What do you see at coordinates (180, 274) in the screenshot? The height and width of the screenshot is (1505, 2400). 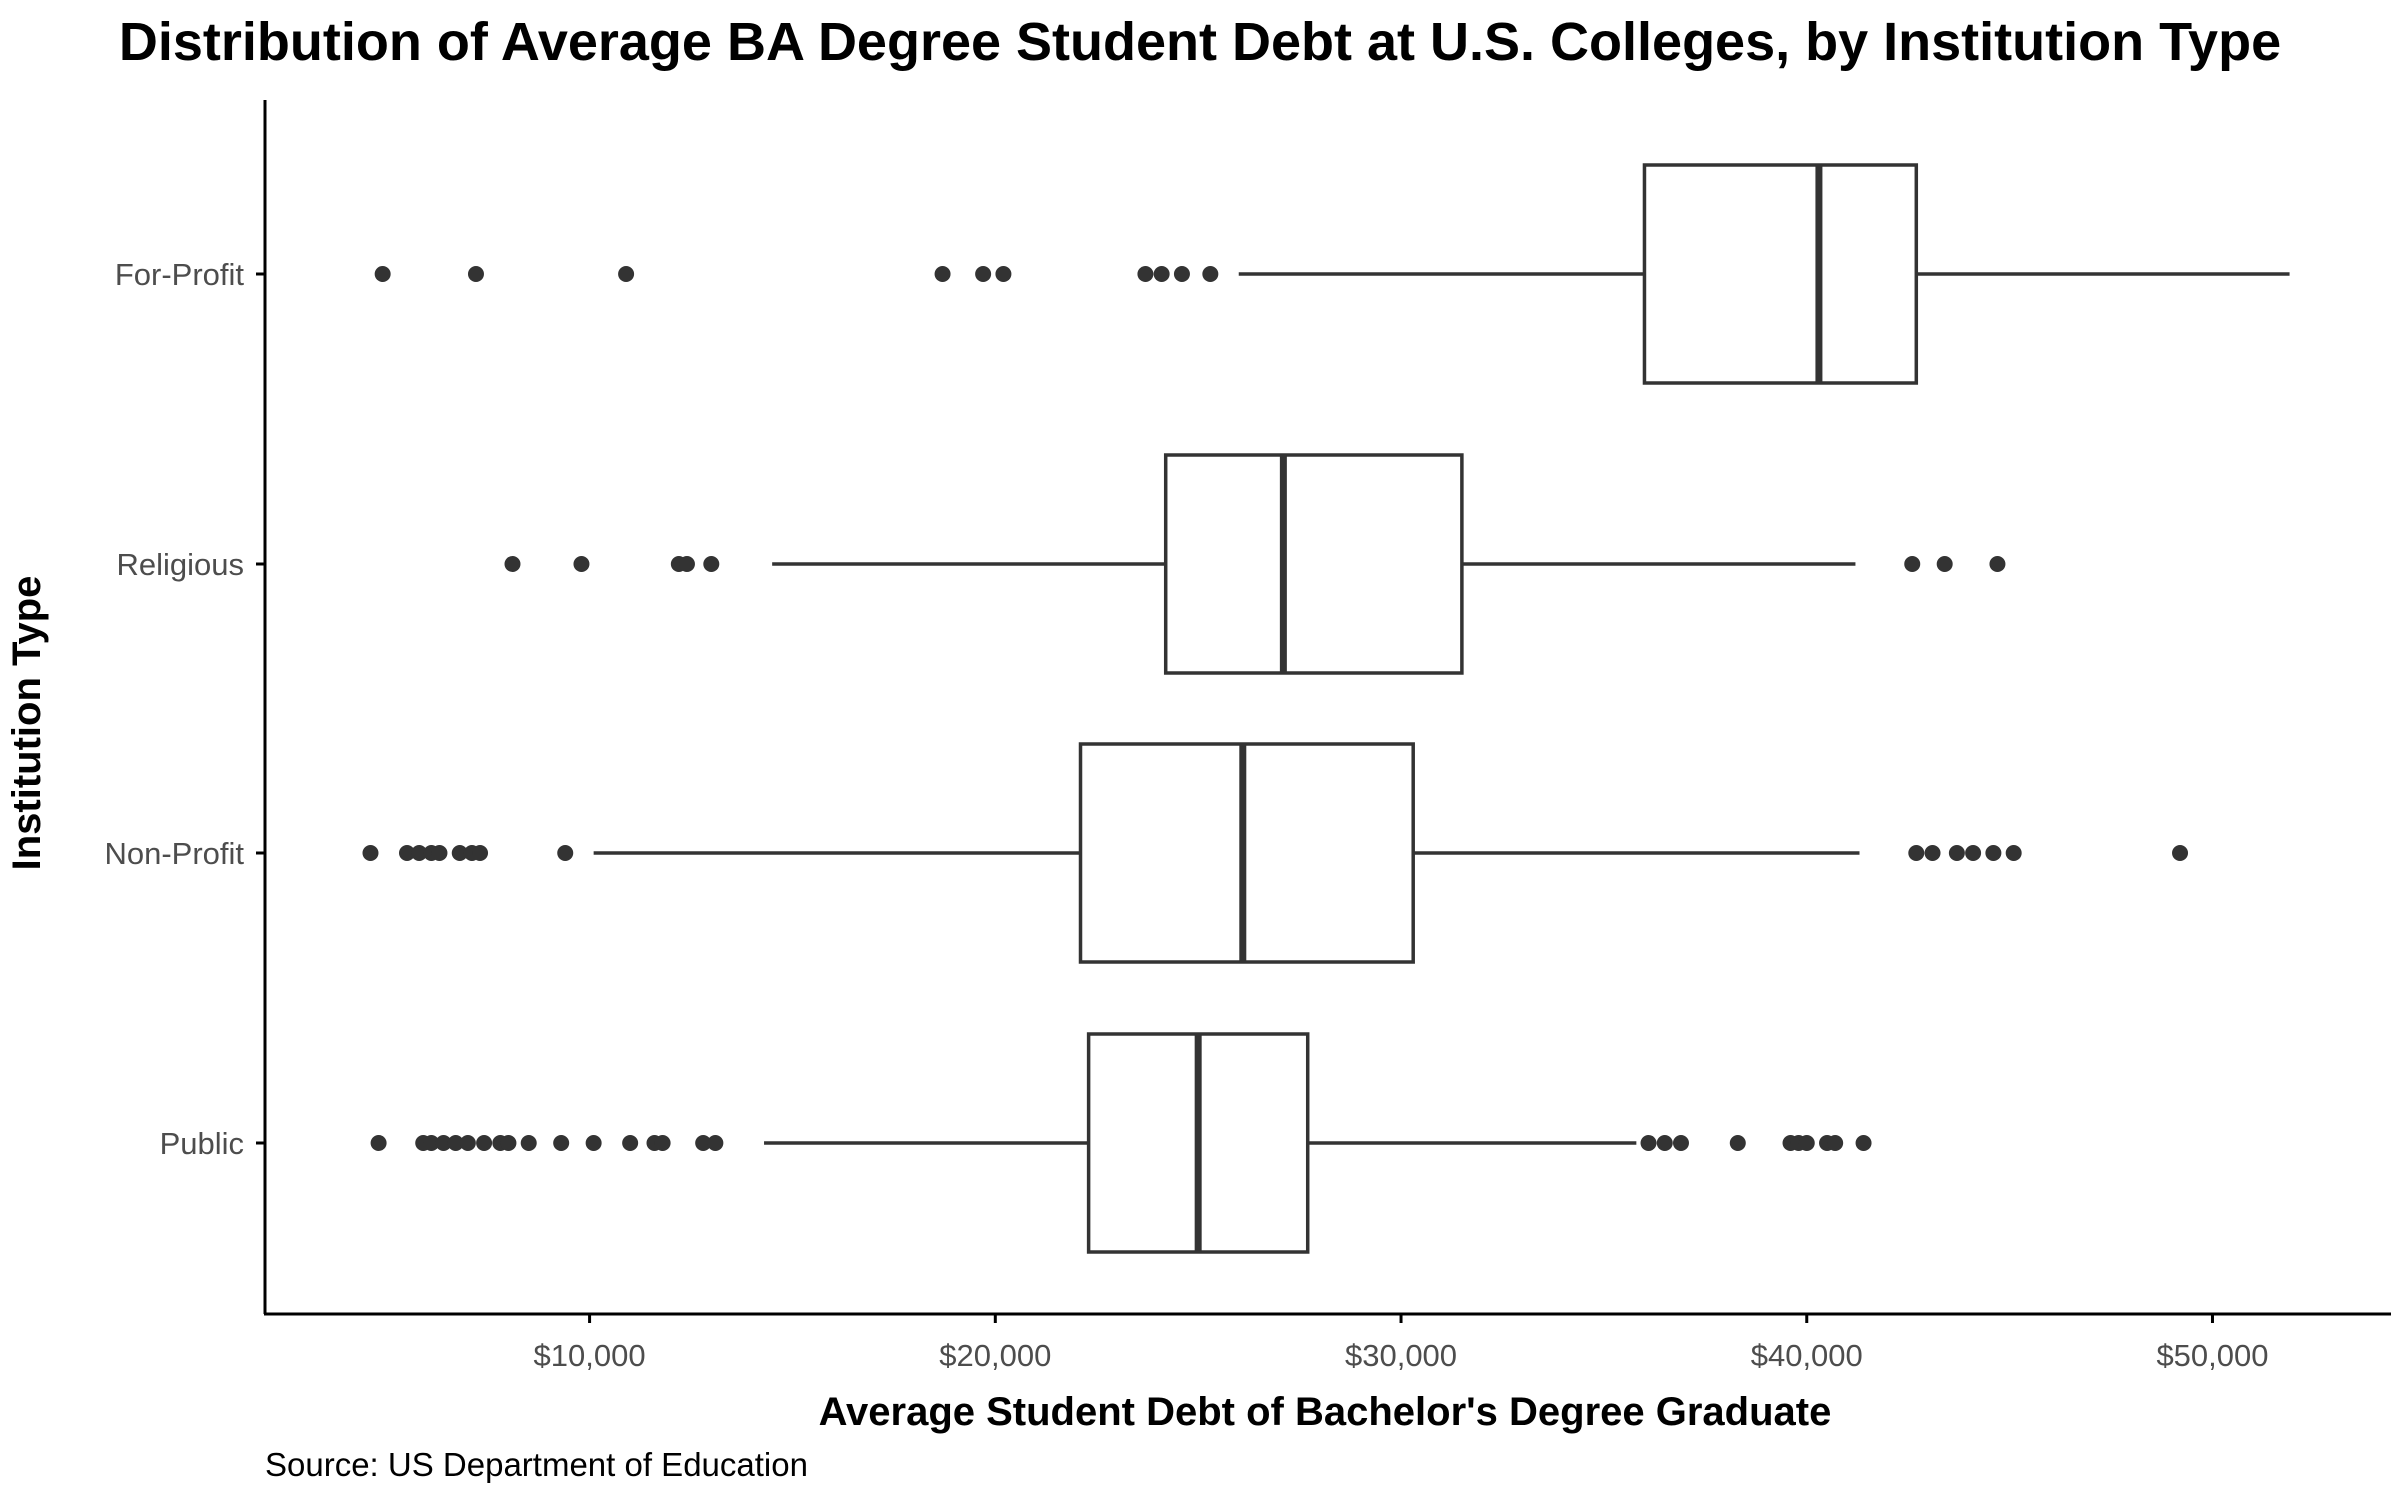 I see `y-tick-label: For-Profit` at bounding box center [180, 274].